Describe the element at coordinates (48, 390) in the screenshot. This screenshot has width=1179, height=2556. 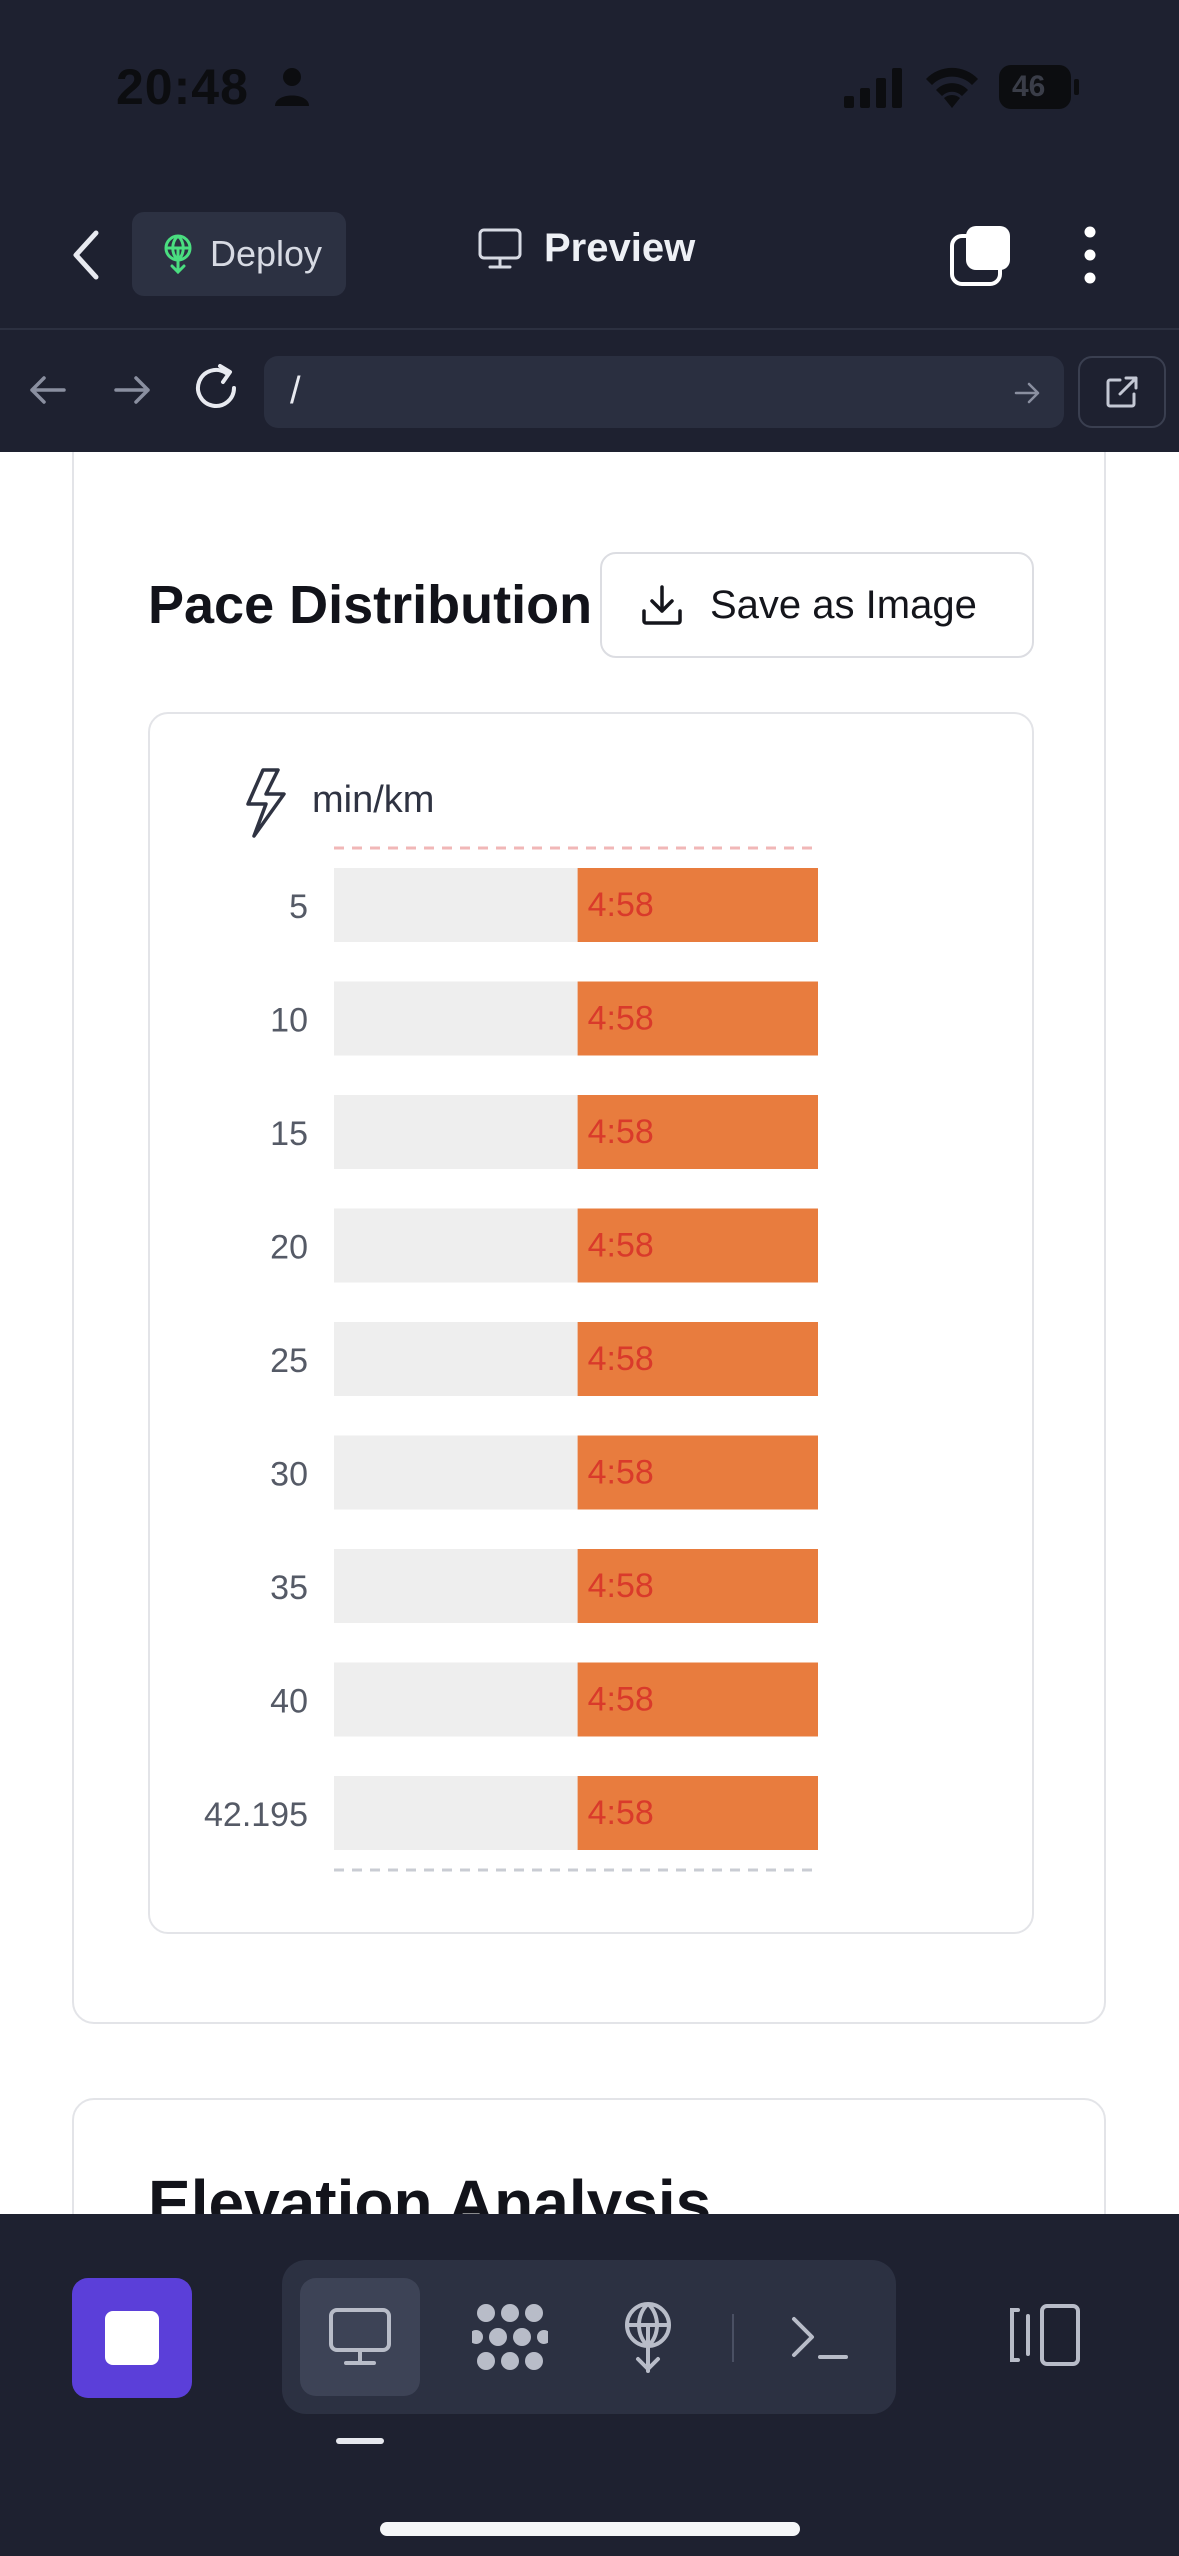
I see `nav-back-arrow-icon` at that location.